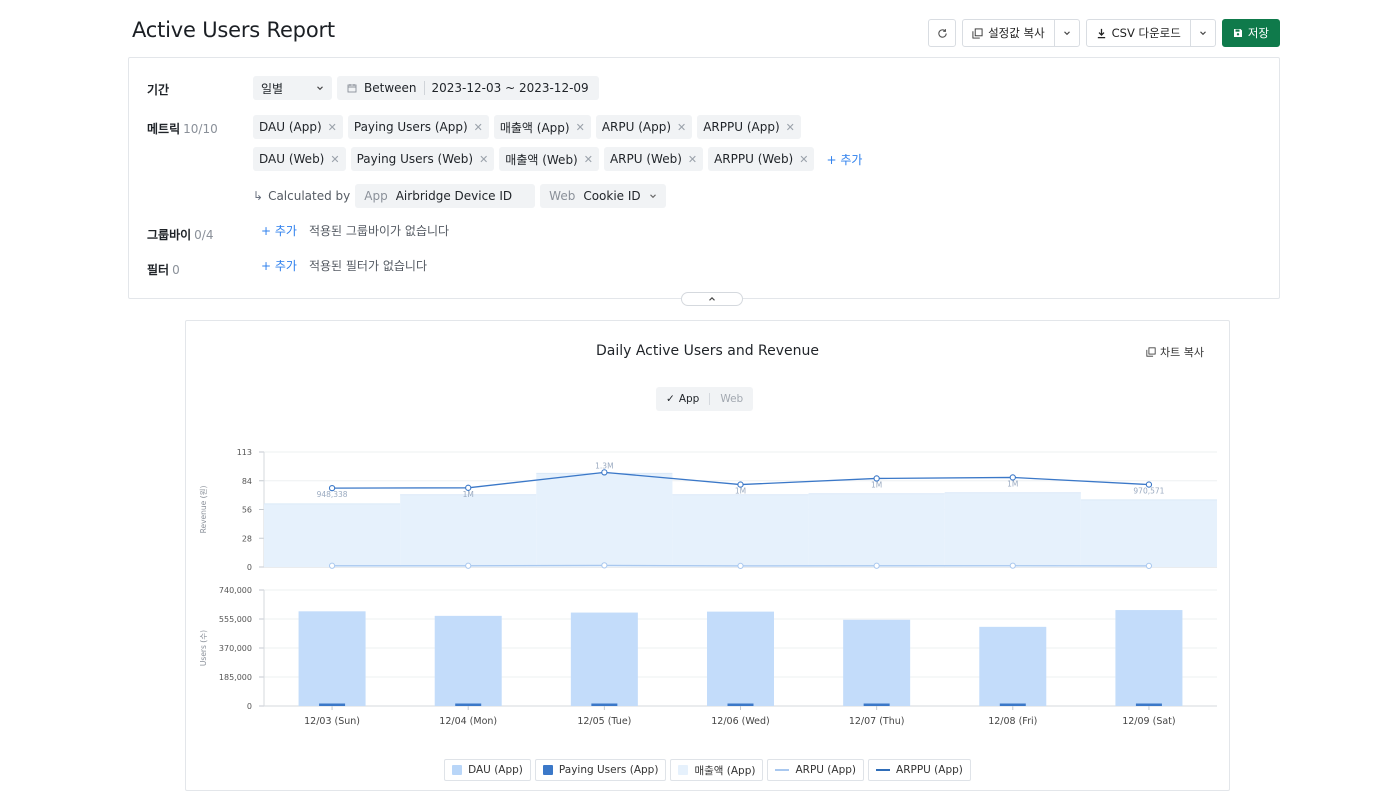 The width and height of the screenshot is (1400, 800). What do you see at coordinates (761, 159) in the screenshot?
I see `metric-chip: ARPPU (Web) ✕` at bounding box center [761, 159].